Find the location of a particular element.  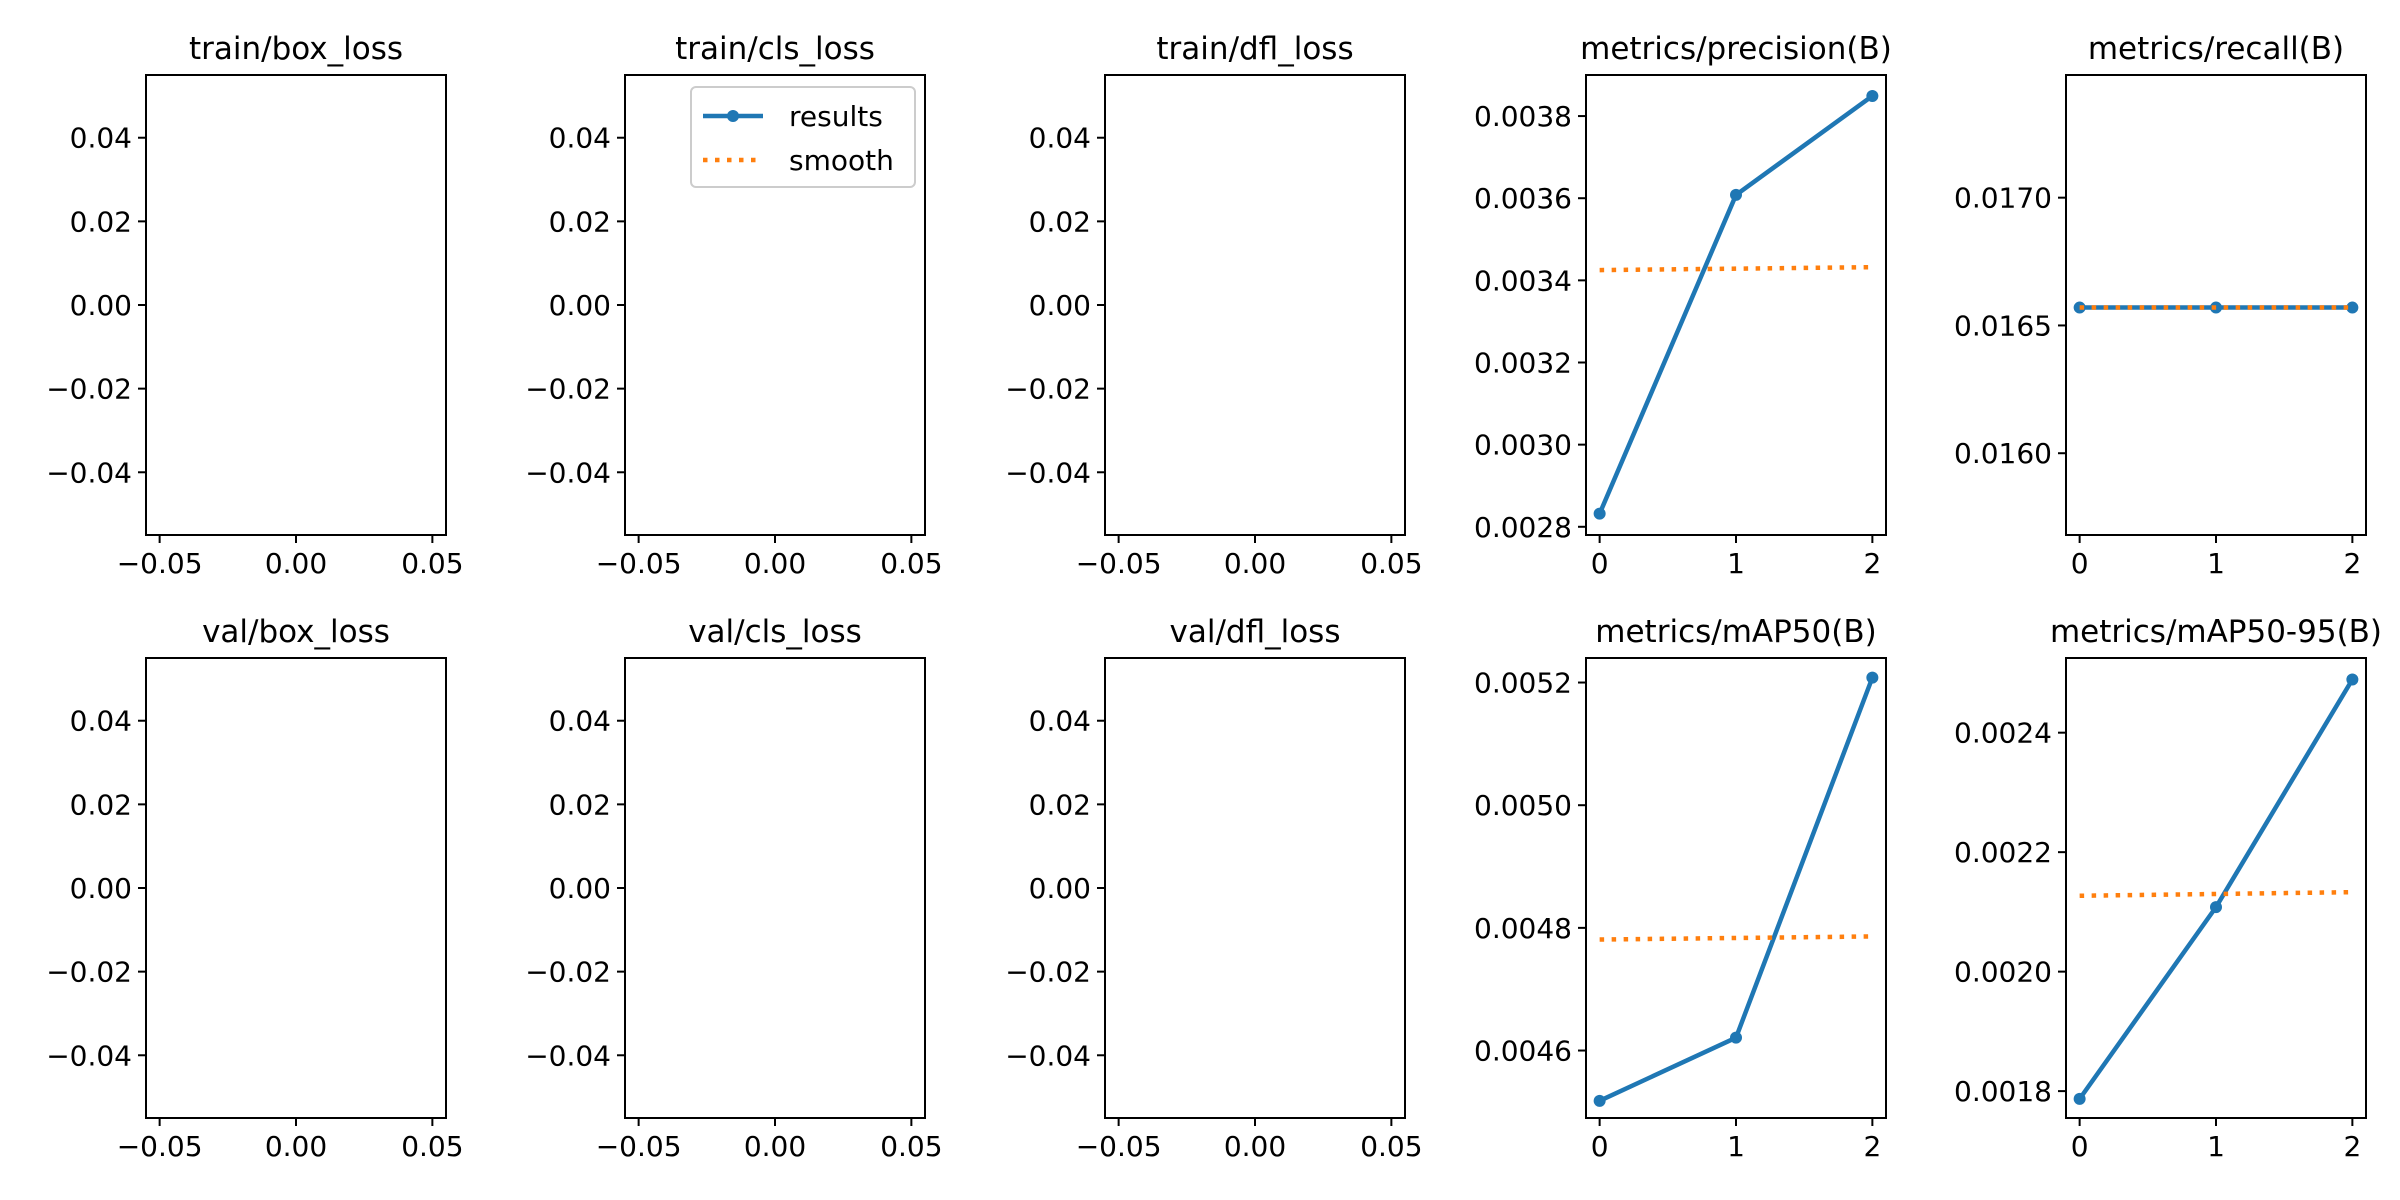

chart-title: metrics/recall(B) is located at coordinates (2216, 49).